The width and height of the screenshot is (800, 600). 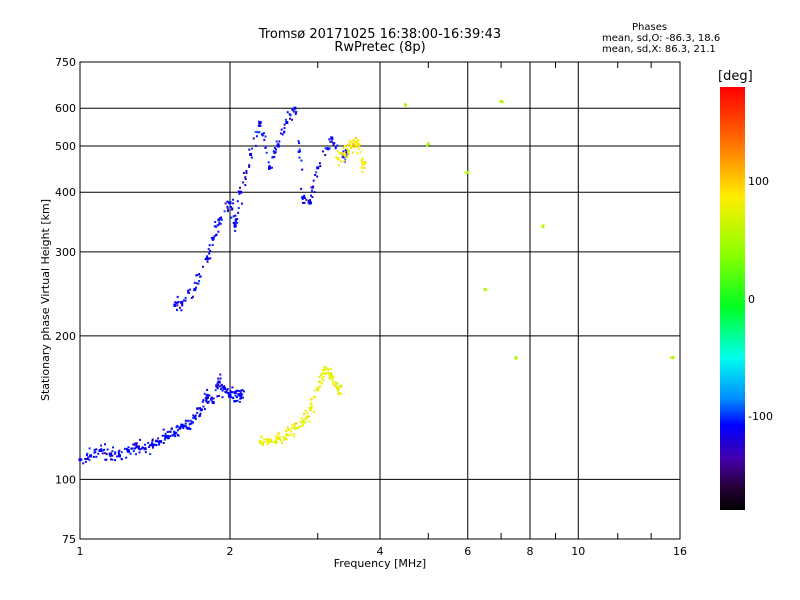 I want to click on y-axis-label: Stationary phase Virtual Height [km], so click(x=45, y=300).